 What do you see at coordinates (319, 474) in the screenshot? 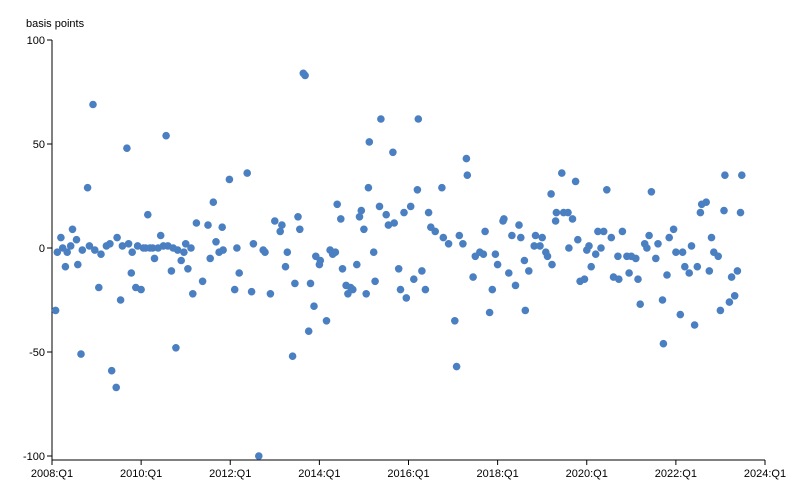
I see `x-tick-label: 2014:Q1` at bounding box center [319, 474].